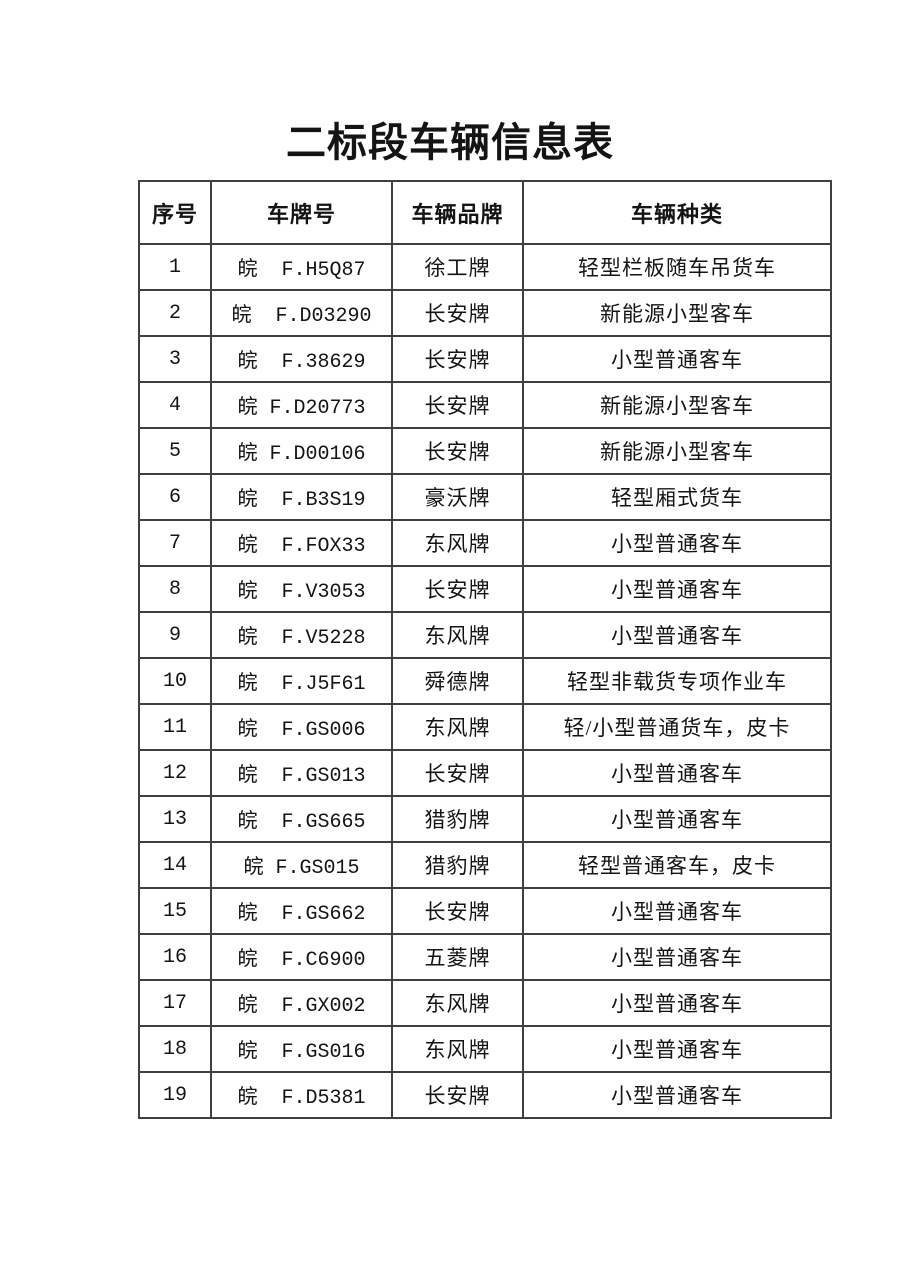 This screenshot has width=900, height=1272. I want to click on cell-serial-number: 17, so click(175, 1003).